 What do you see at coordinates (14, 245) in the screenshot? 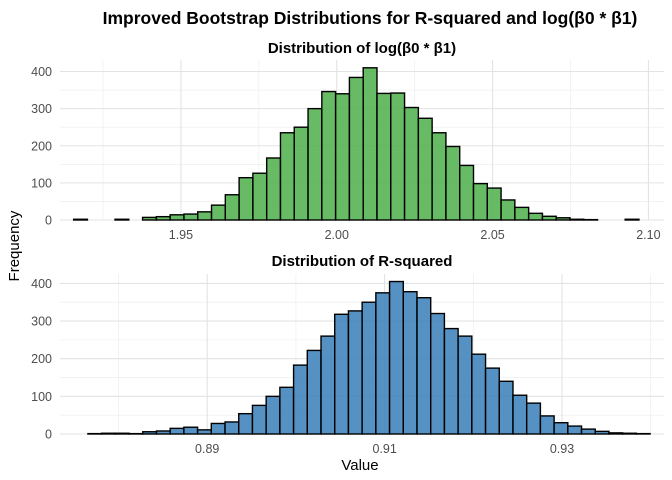
I see `y-axis-title: Frequency` at bounding box center [14, 245].